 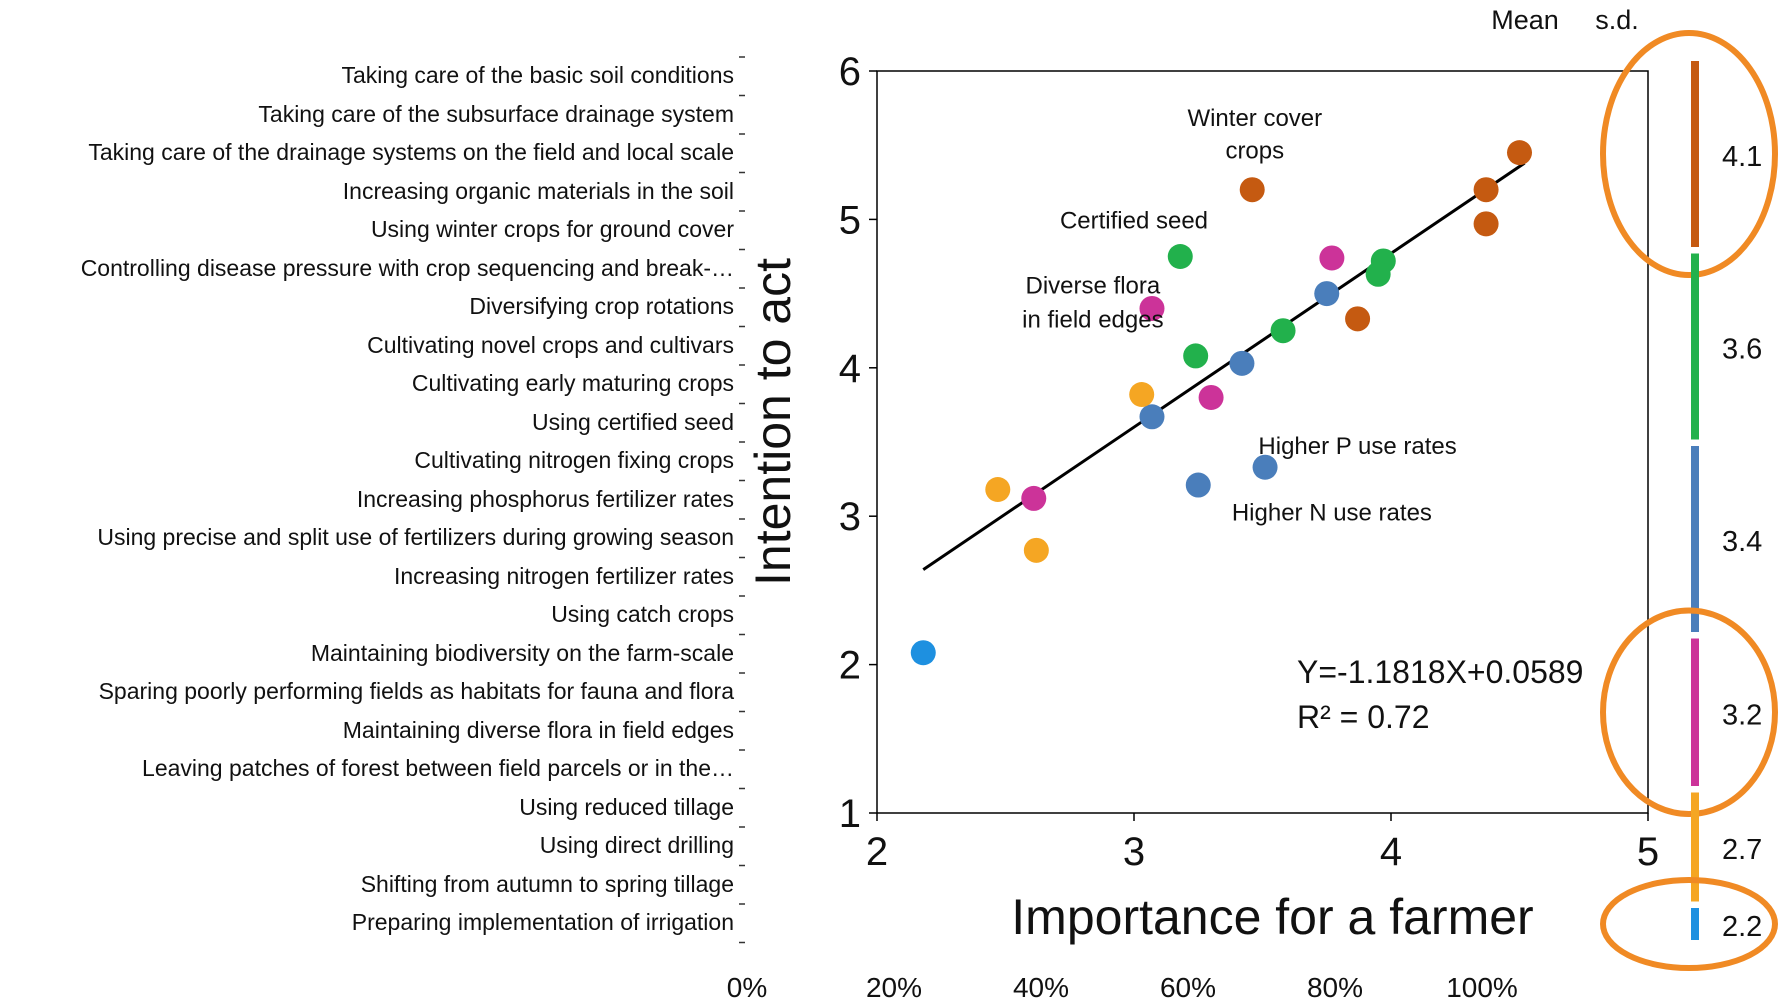 What do you see at coordinates (1093, 286) in the screenshot?
I see `point-annotation: Diverse flora` at bounding box center [1093, 286].